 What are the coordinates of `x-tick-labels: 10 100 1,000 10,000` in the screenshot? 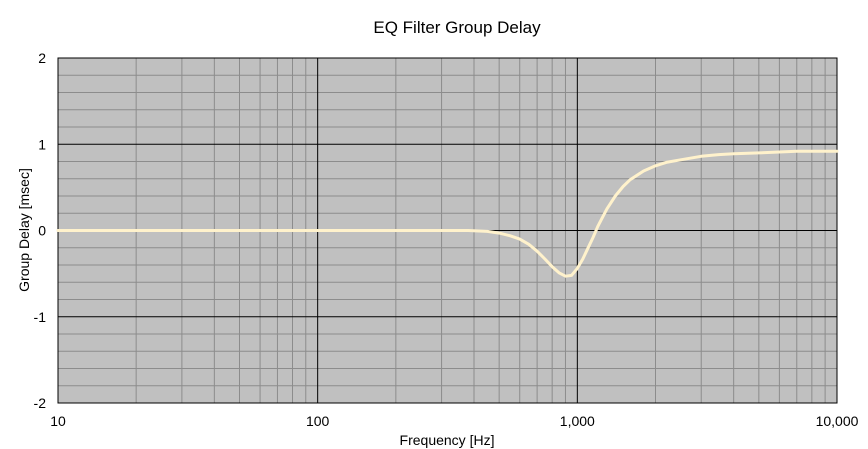 It's located at (454, 421).